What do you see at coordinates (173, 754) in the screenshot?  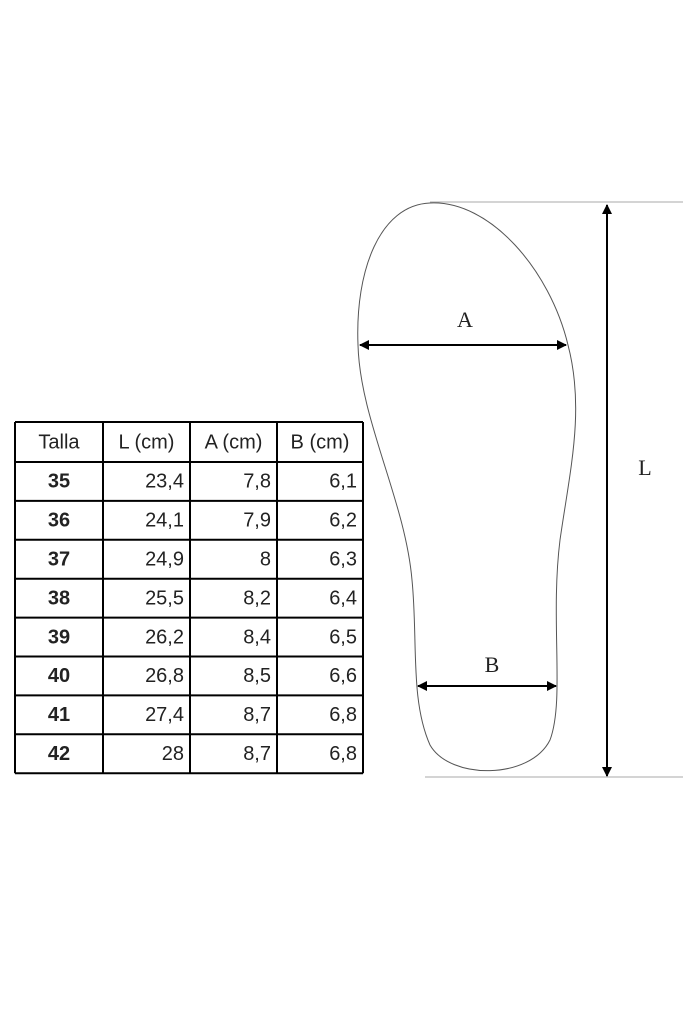 I see `measure-cell: 28` at bounding box center [173, 754].